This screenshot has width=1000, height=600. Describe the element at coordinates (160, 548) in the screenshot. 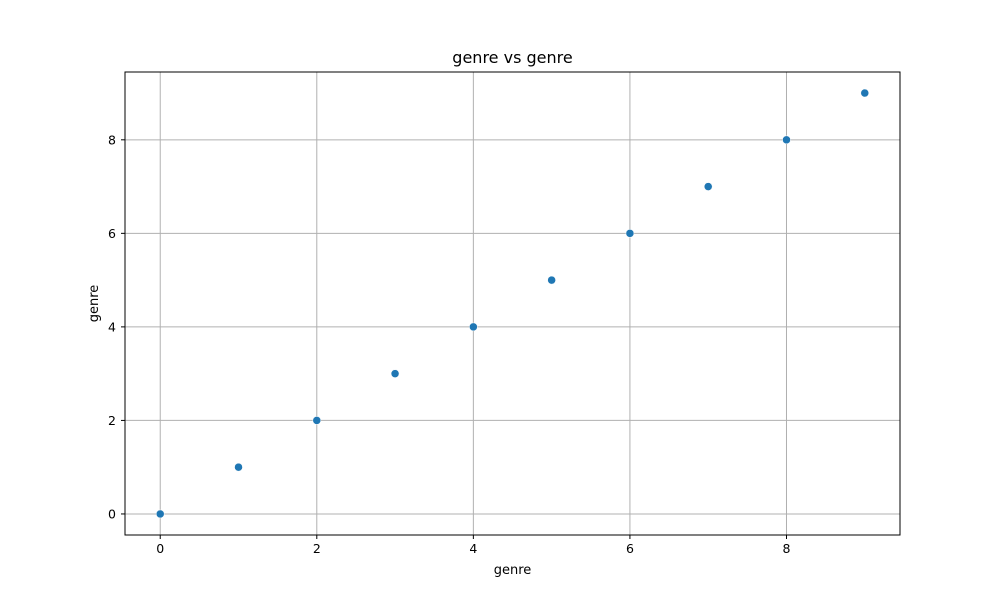

I see `x-tick-label: 0` at that location.